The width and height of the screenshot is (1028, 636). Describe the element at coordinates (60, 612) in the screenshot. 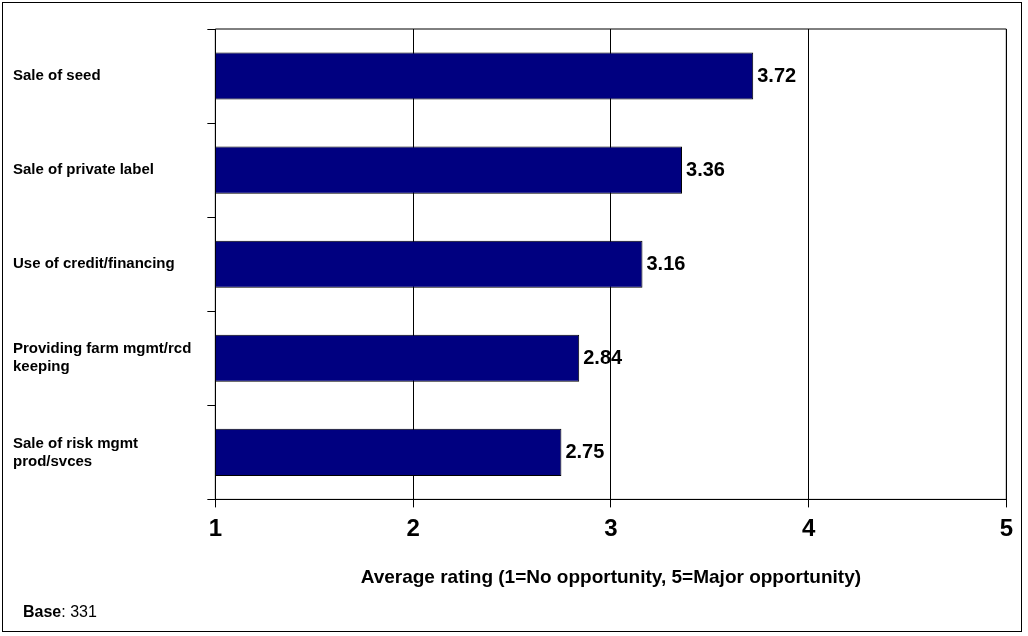

I see `text: Base: 331` at that location.